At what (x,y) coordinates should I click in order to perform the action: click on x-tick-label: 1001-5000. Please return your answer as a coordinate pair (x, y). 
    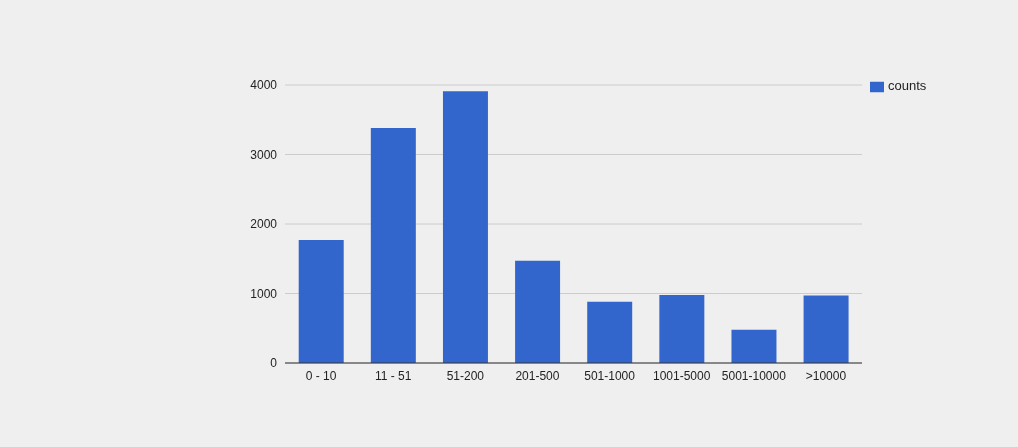
    Looking at the image, I should click on (681, 375).